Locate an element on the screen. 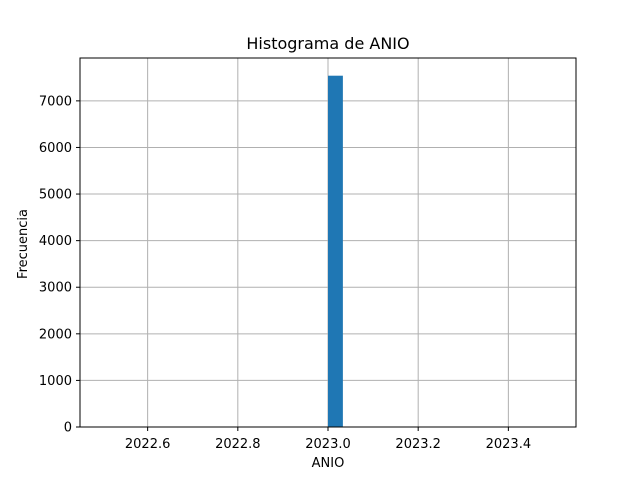  y-tick-label: 6000 is located at coordinates (55, 148).